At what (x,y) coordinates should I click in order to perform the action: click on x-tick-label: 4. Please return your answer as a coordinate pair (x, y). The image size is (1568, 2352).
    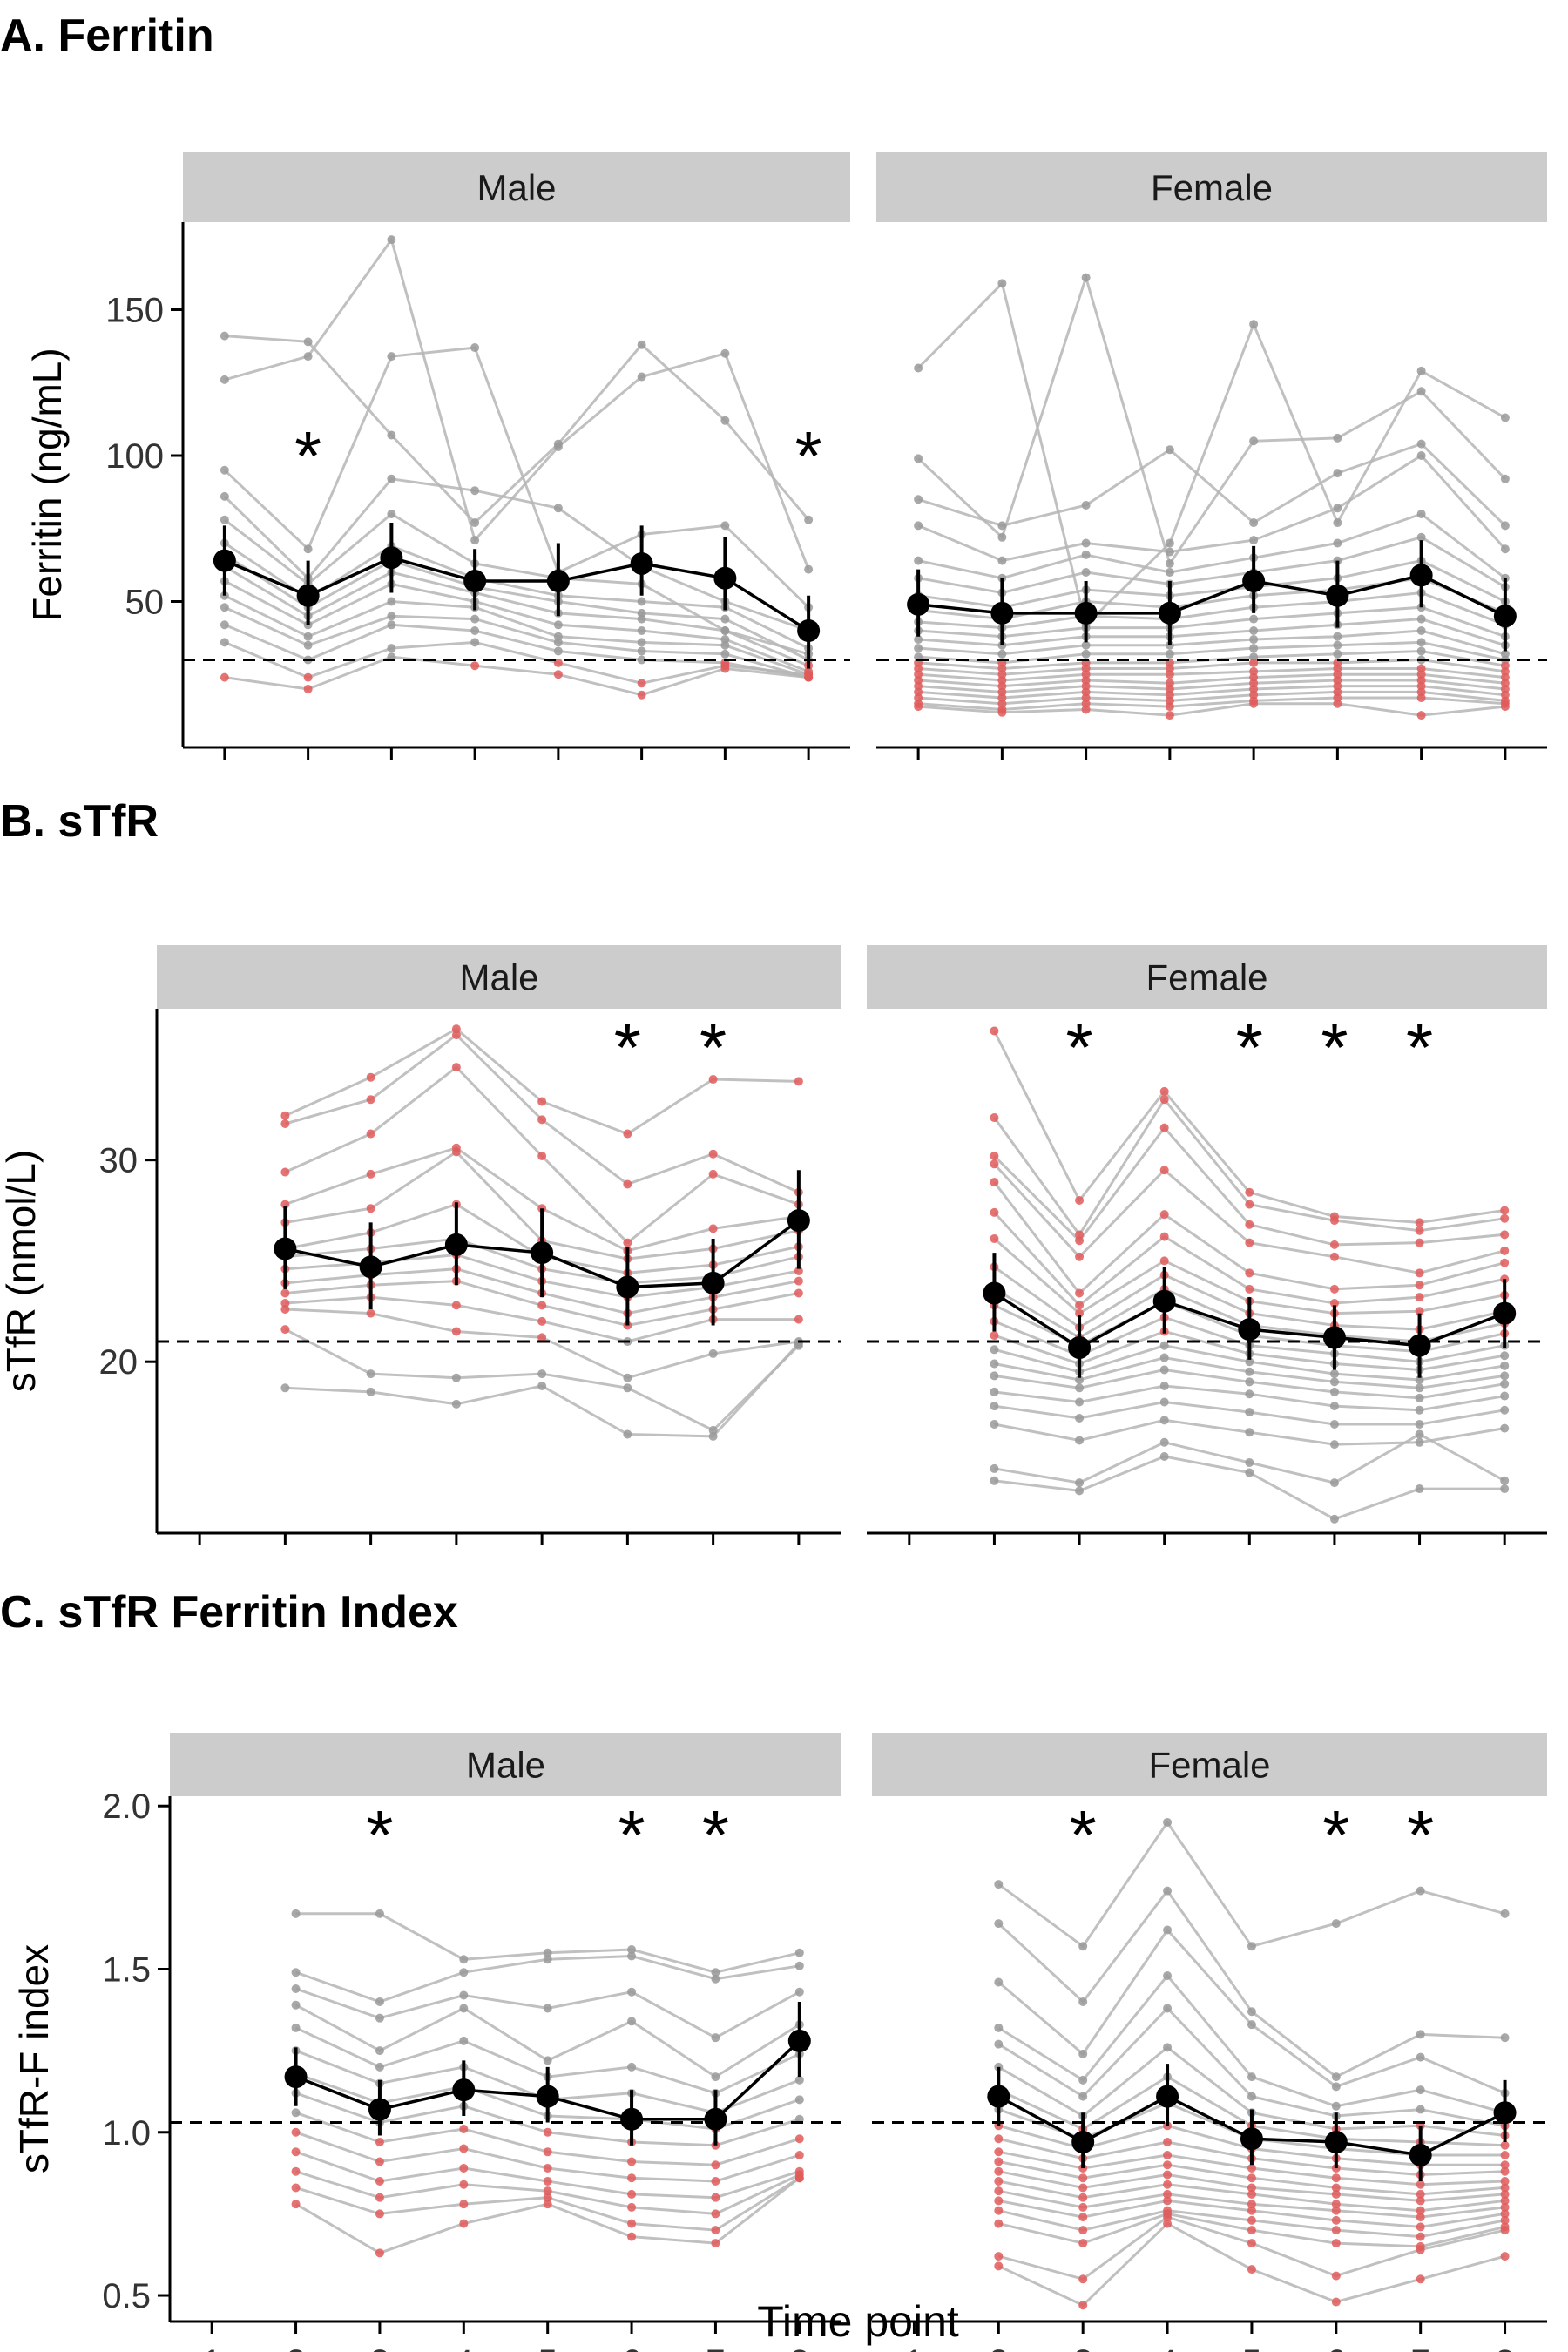
    Looking at the image, I should click on (1167, 2348).